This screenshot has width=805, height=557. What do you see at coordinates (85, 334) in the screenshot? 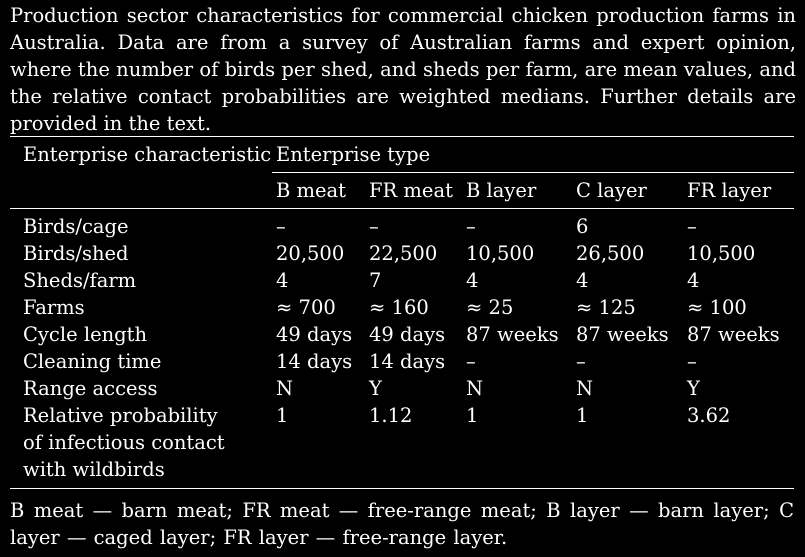
I see `row-label-cycle-length: Cycle length` at bounding box center [85, 334].